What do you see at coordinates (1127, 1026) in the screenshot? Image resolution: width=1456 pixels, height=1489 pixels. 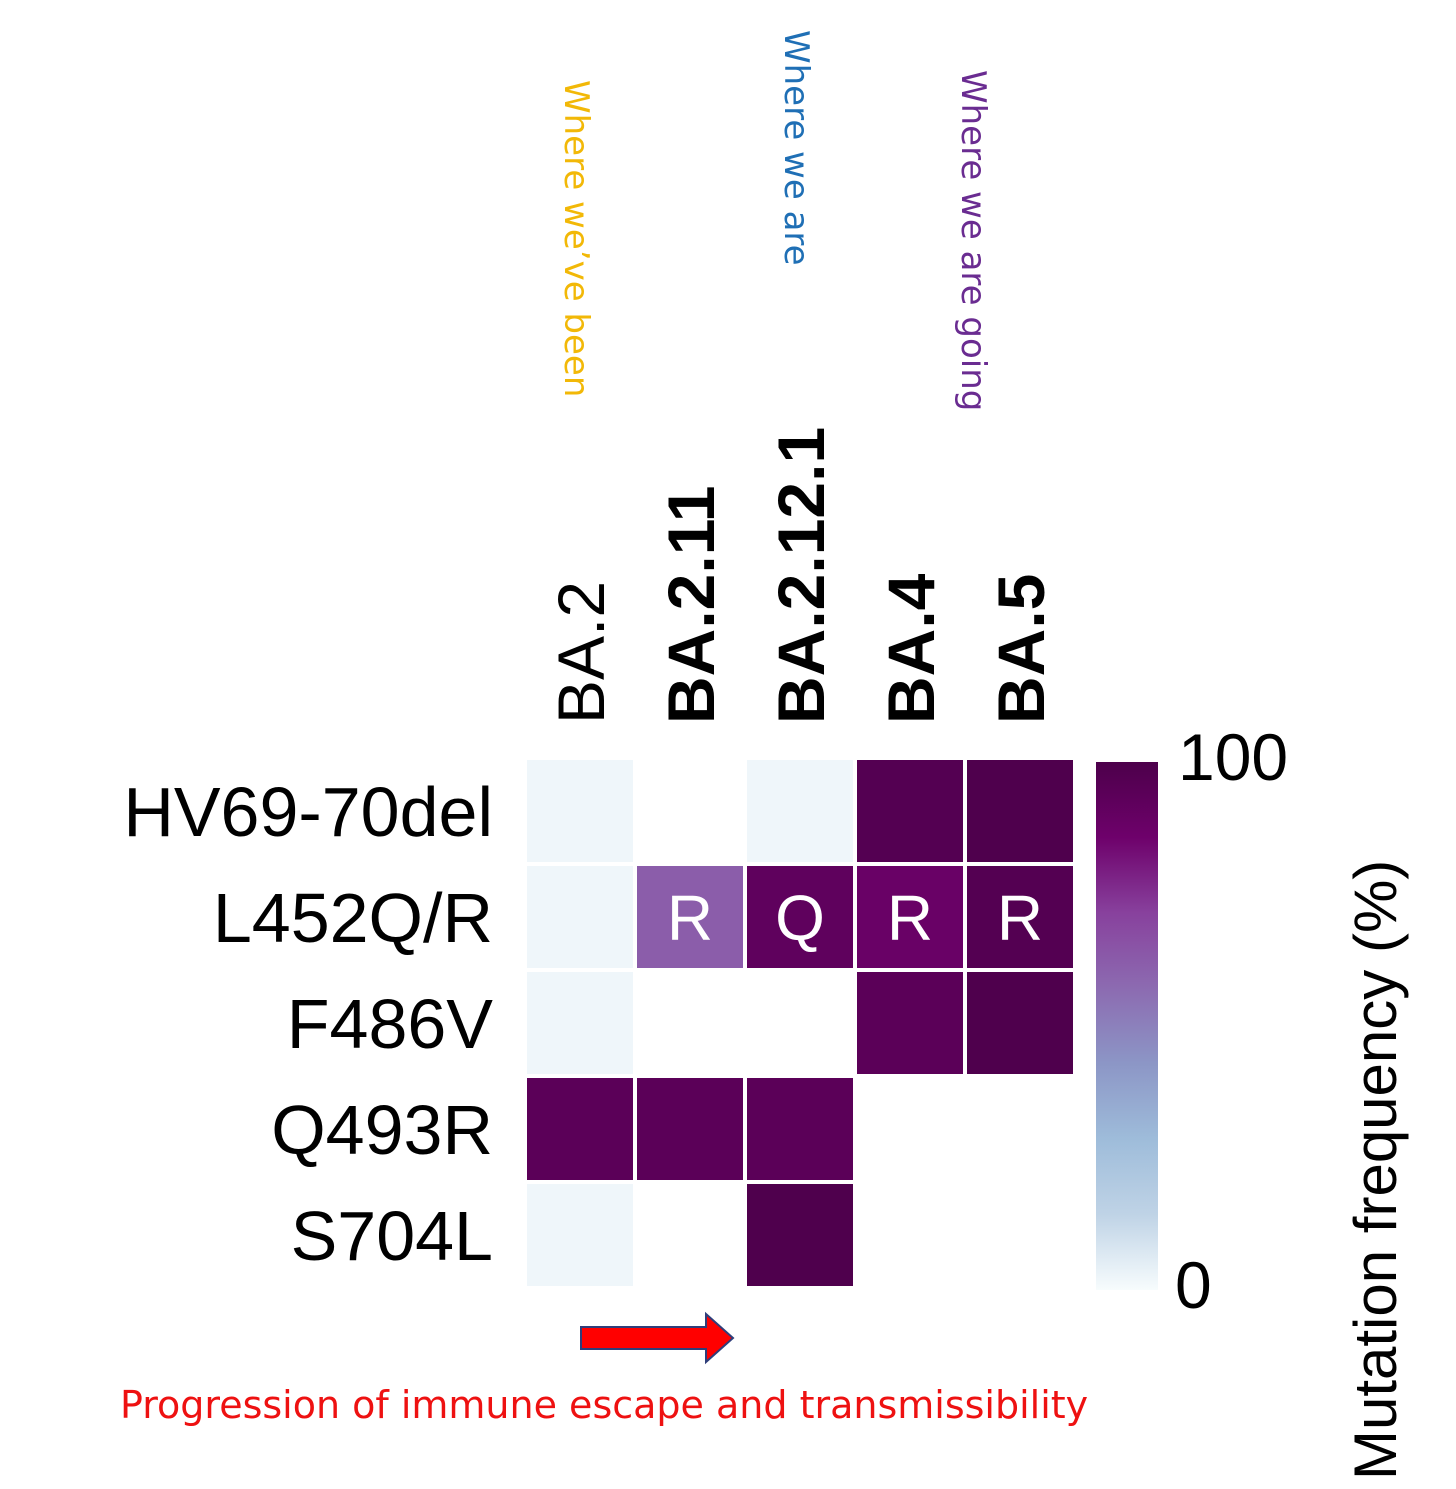 I see `colorbar-gradient` at bounding box center [1127, 1026].